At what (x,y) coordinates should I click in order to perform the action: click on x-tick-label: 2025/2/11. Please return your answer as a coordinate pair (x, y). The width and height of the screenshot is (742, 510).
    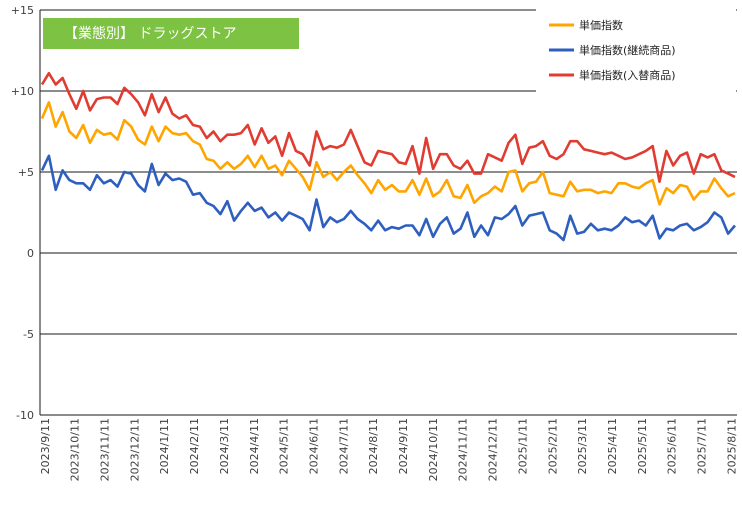
    Looking at the image, I should click on (552, 446).